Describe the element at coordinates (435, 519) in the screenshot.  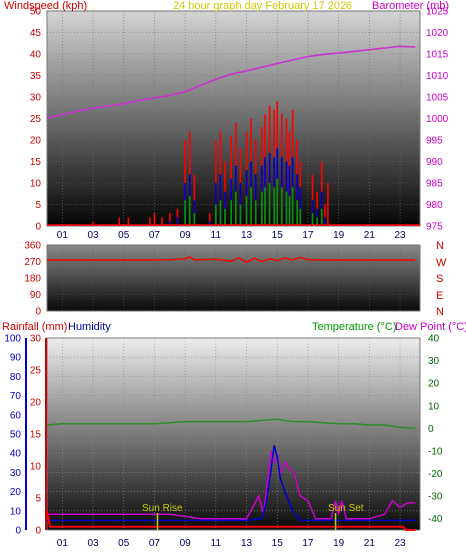
I see `temp-y-tick: -40` at that location.